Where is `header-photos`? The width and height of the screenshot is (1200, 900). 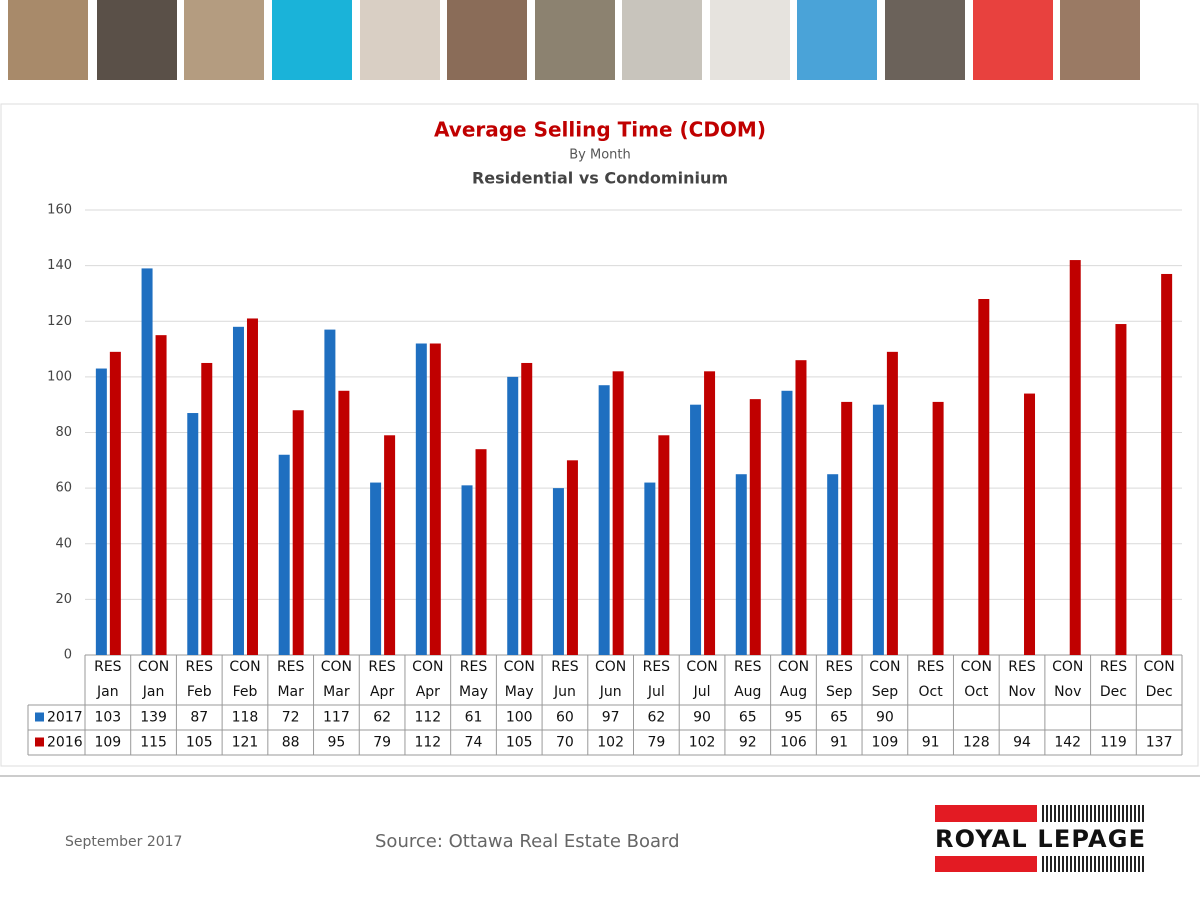
header-photos is located at coordinates (574, 40).